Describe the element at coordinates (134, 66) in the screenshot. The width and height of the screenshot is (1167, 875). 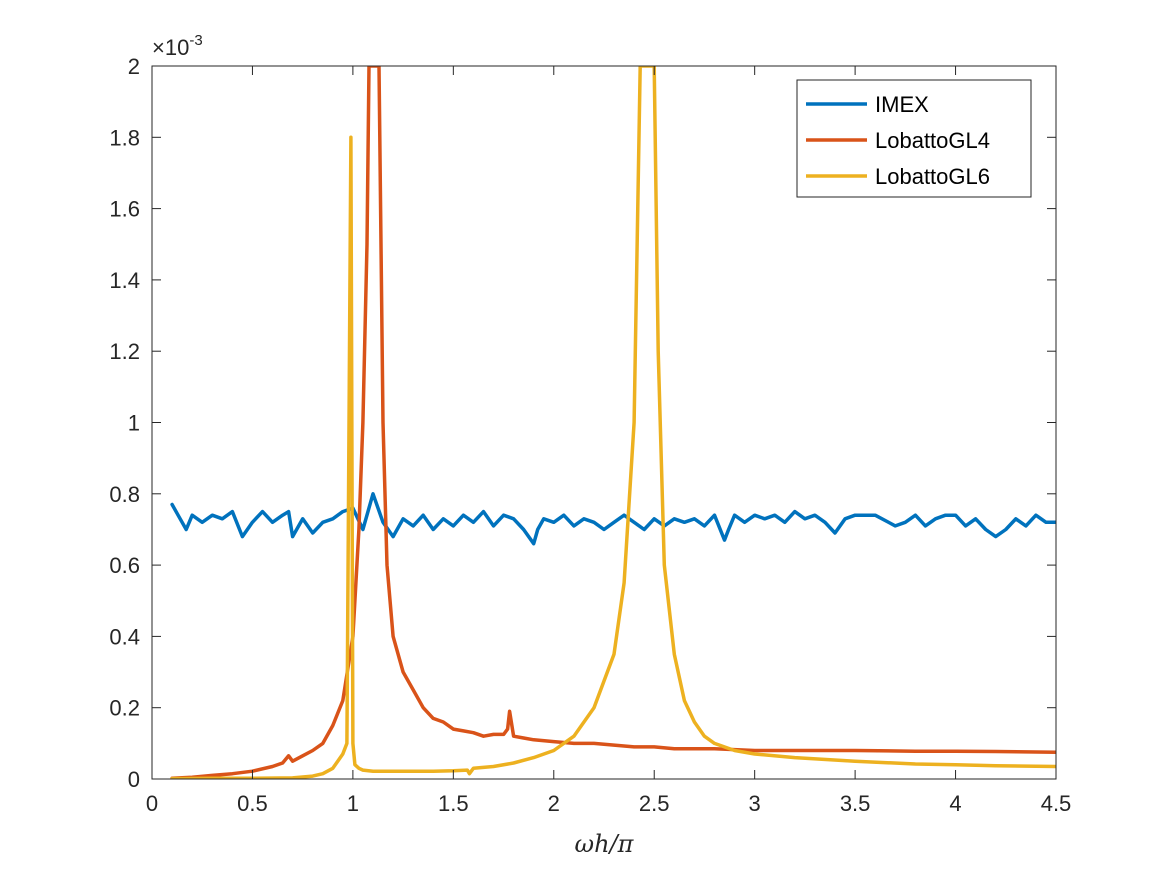
I see `y-tick-label: 2` at that location.